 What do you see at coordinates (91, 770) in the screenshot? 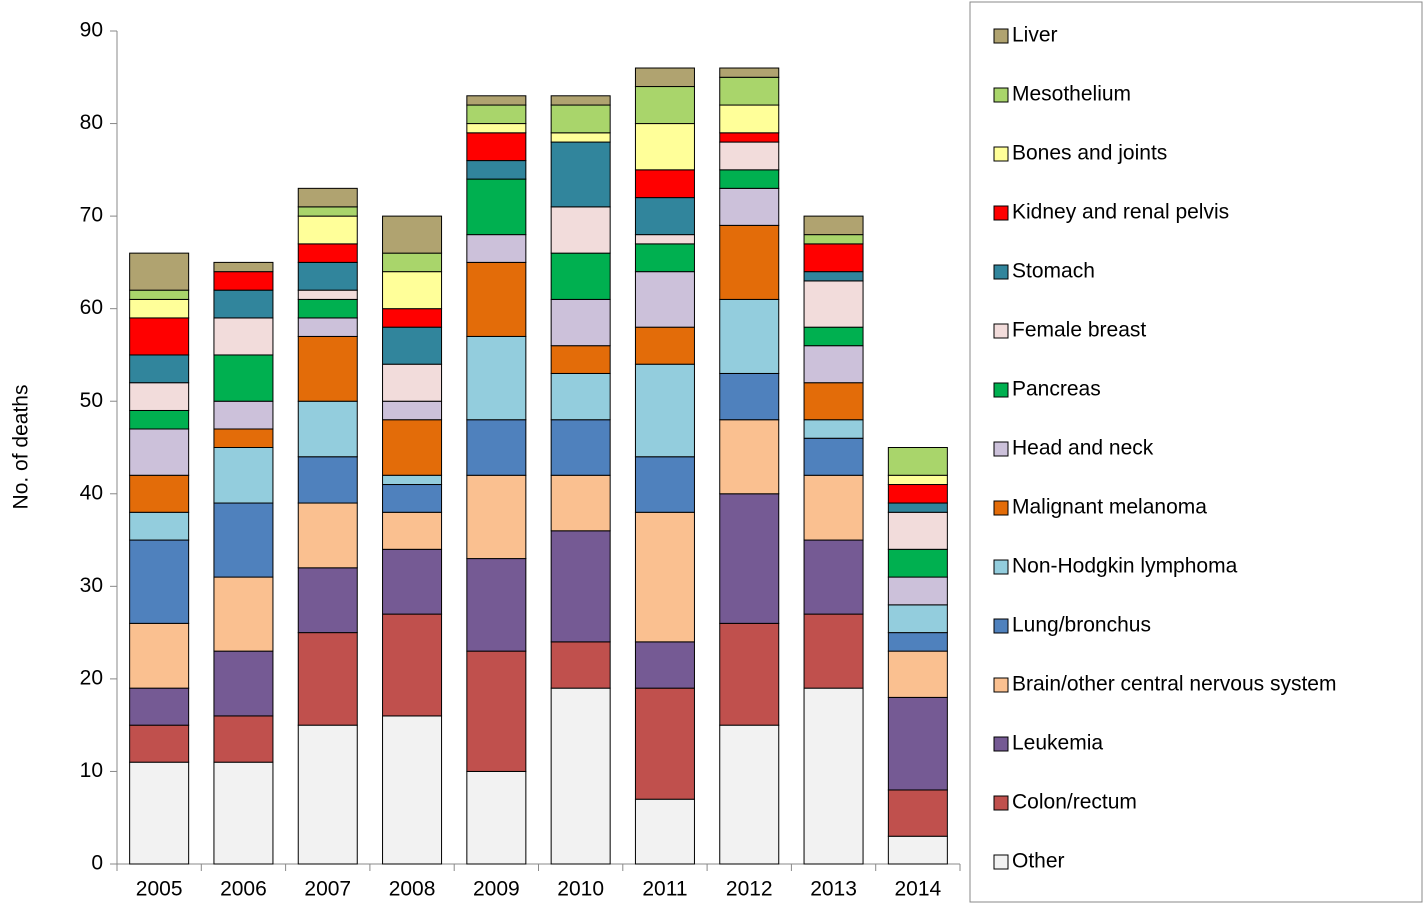
I see `y-tick-label: 10` at bounding box center [91, 770].